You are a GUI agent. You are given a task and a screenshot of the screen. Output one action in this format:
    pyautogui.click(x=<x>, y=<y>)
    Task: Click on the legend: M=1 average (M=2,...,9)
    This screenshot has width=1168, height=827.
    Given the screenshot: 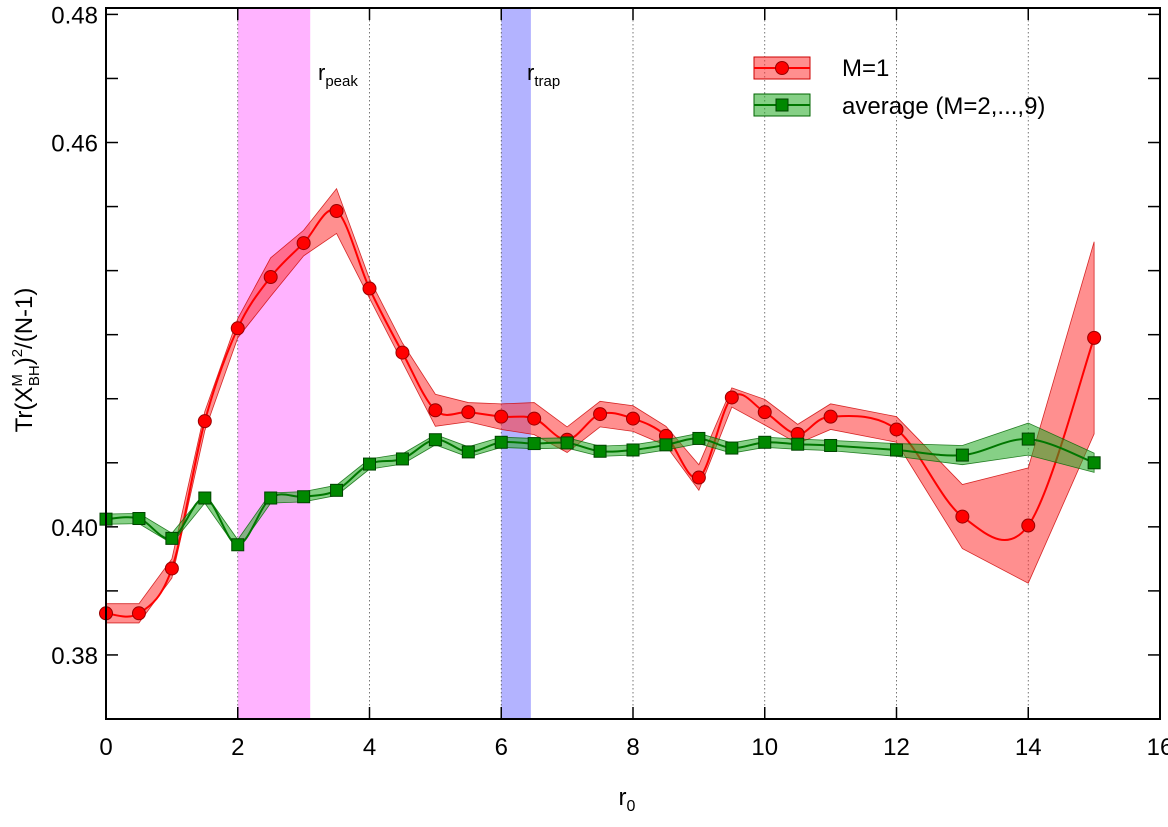 What is the action you would take?
    pyautogui.click(x=899, y=87)
    